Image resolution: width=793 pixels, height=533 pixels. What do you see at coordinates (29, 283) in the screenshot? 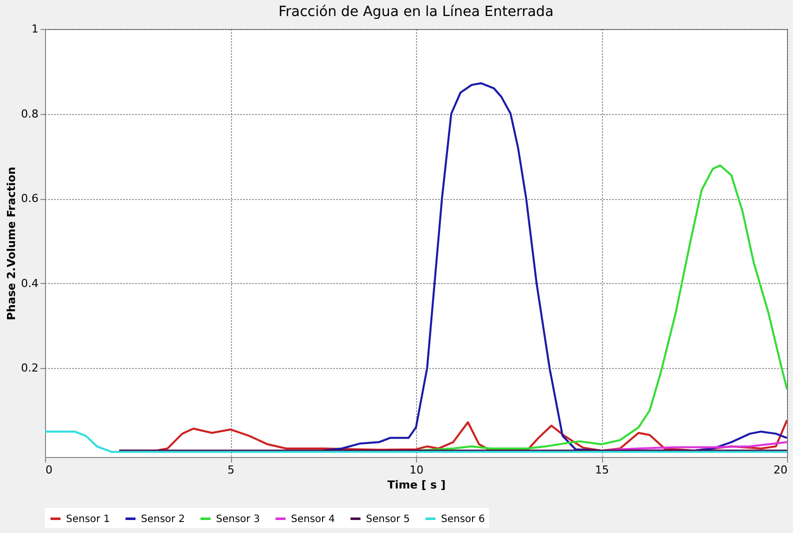
I see `y-tick-label: 0.4` at bounding box center [29, 283].